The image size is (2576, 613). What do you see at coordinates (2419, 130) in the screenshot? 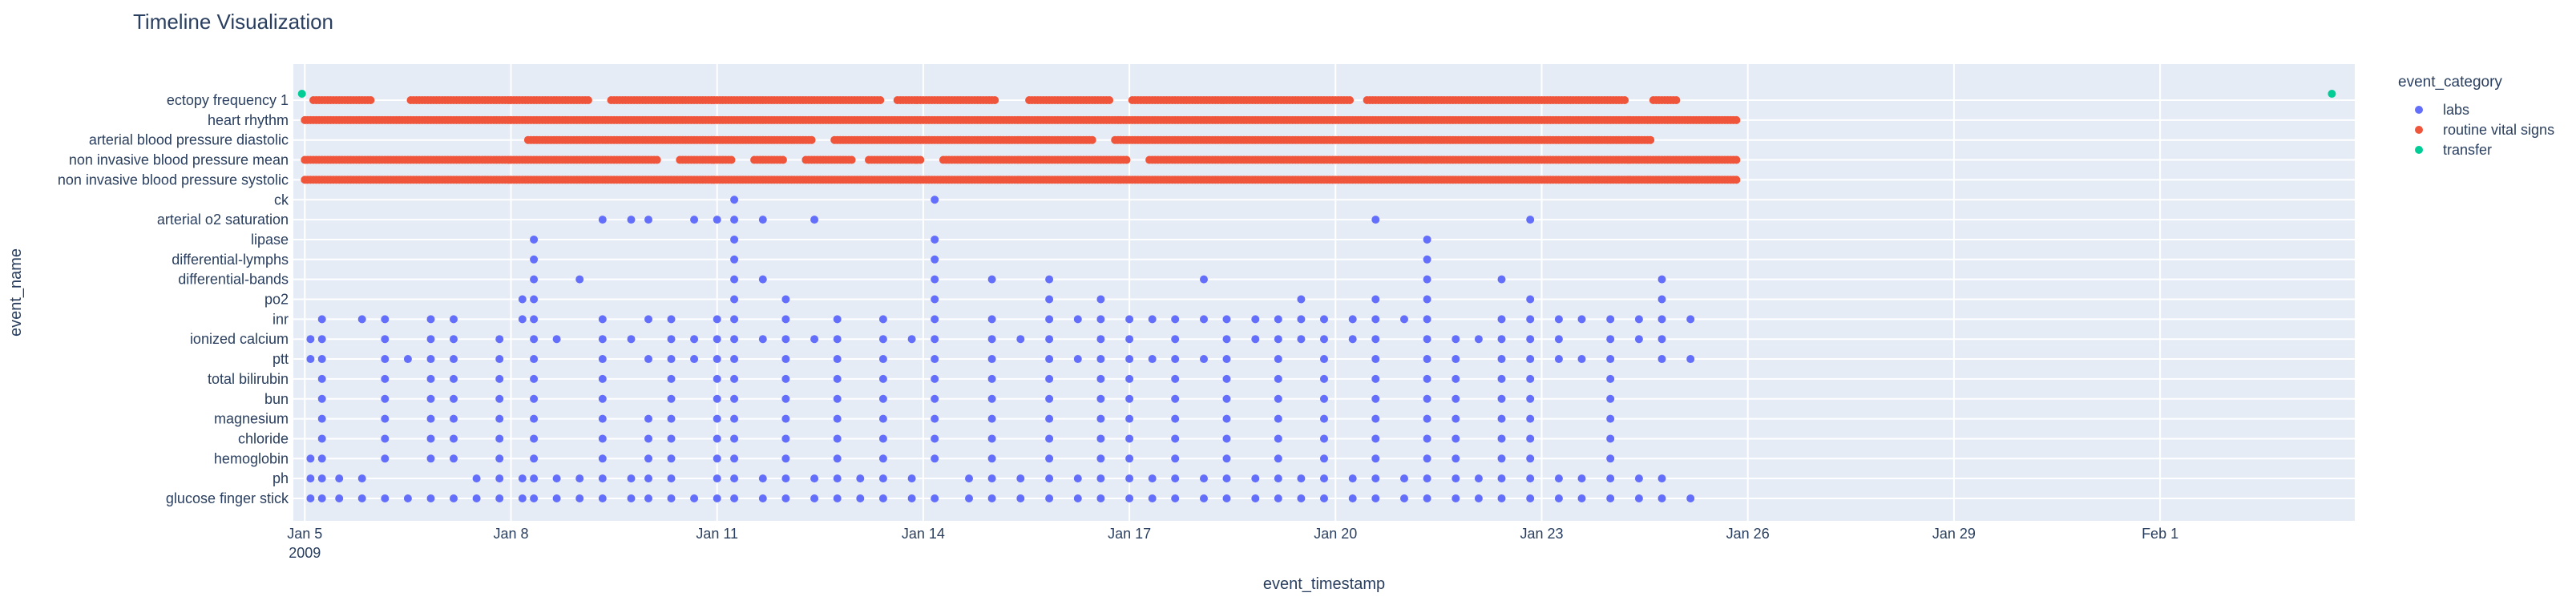
I see `legend-marker` at bounding box center [2419, 130].